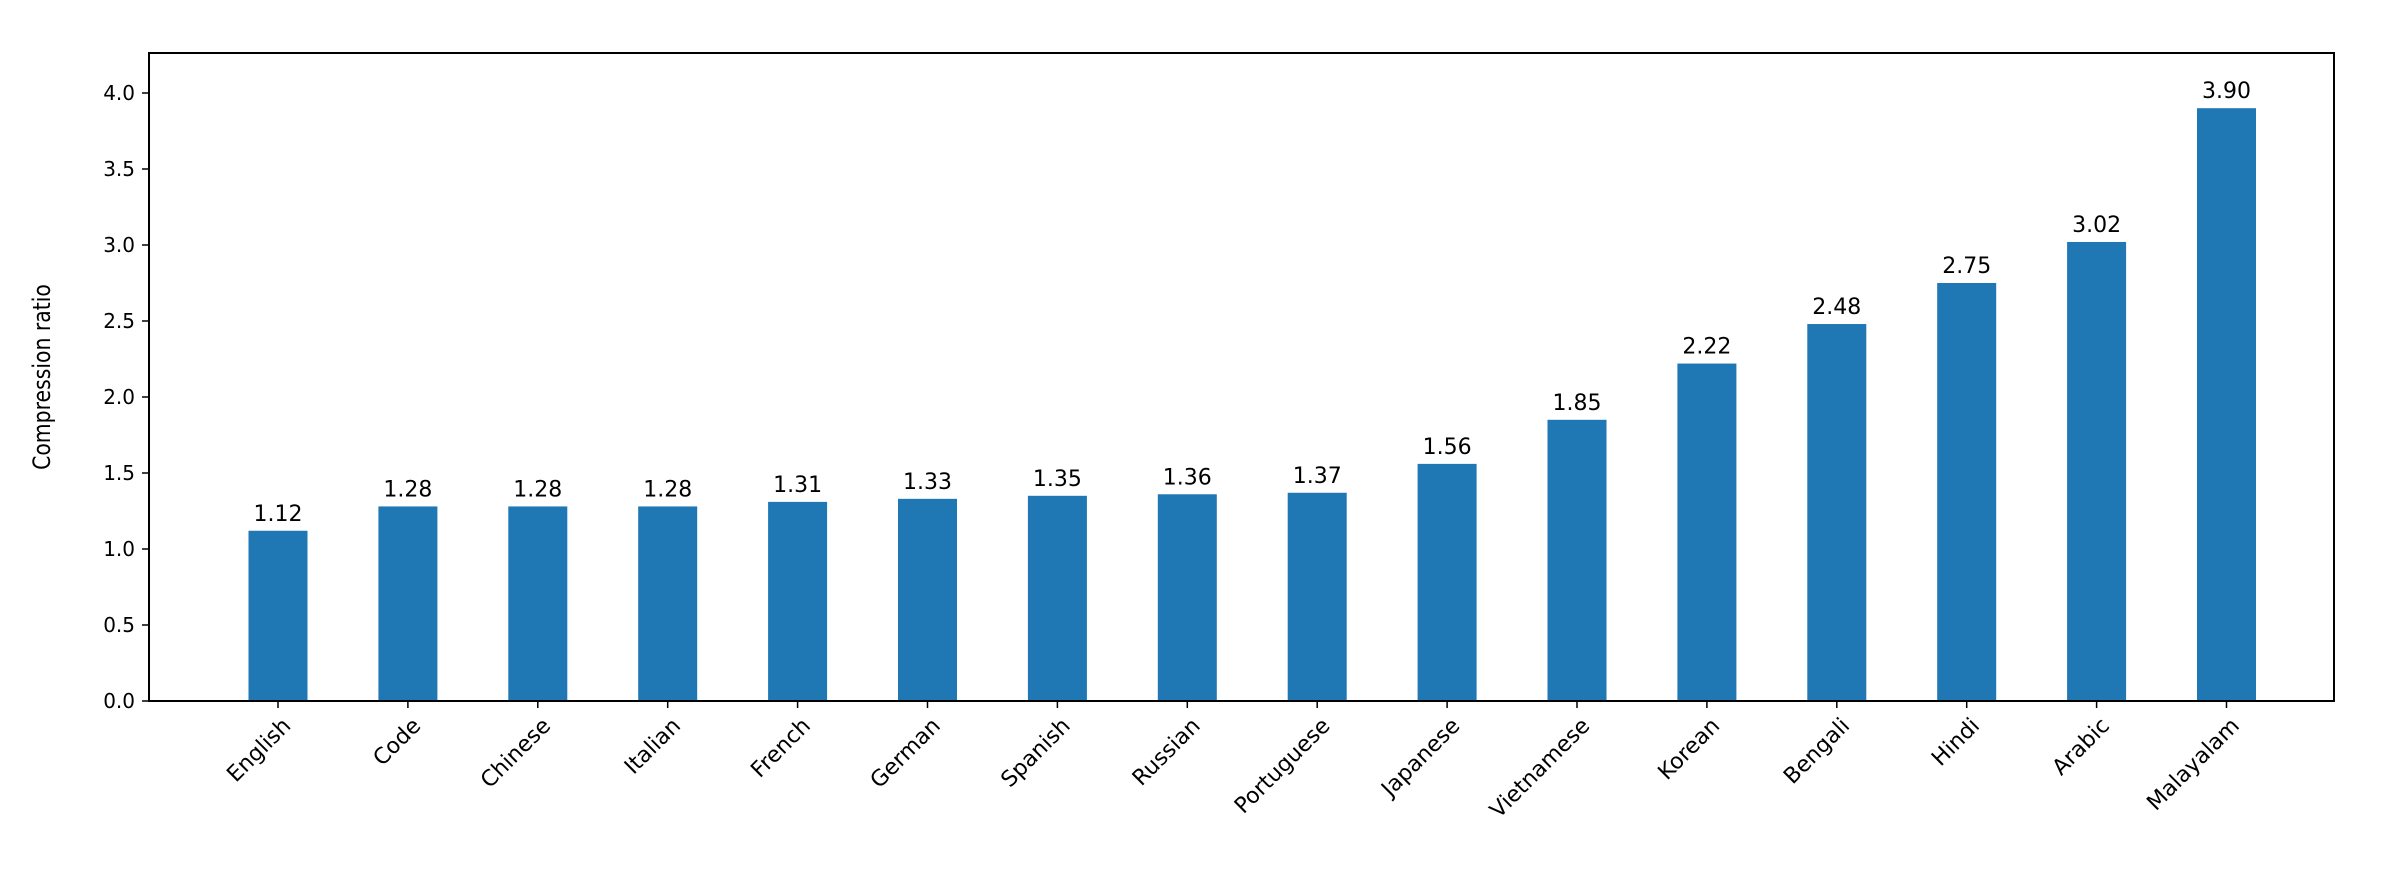  Describe the element at coordinates (1707, 532) in the screenshot. I see `bar-korean` at that location.